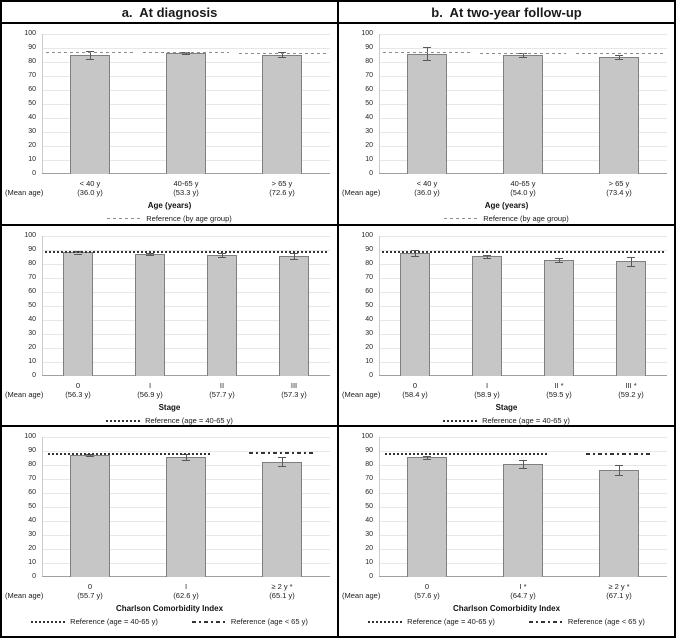 This screenshot has width=676, height=638. Describe the element at coordinates (523, 586) in the screenshot. I see `category-name: I *` at that location.